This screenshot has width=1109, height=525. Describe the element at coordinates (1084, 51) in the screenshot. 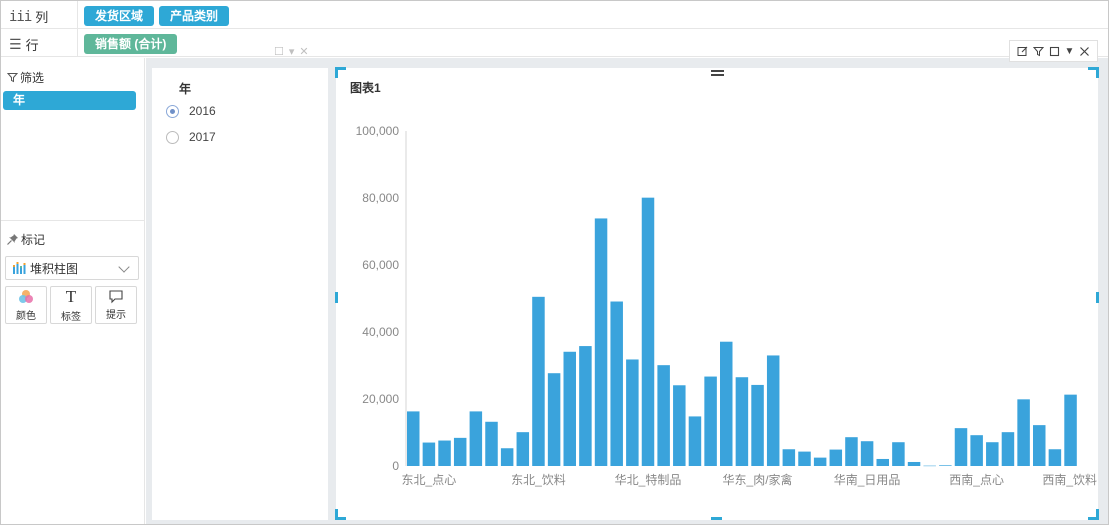

I see `close-icon` at that location.